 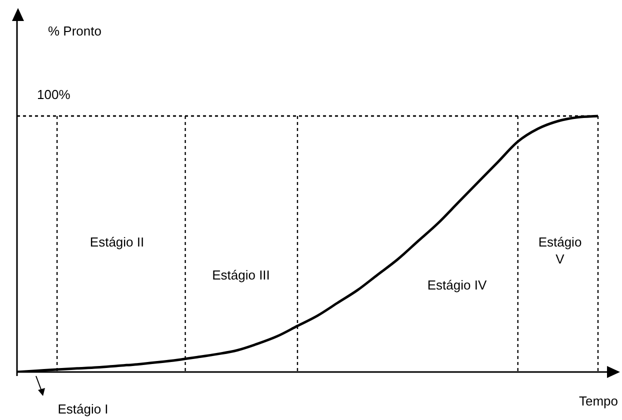 What do you see at coordinates (598, 401) in the screenshot?
I see `x-axis-title: Tempo` at bounding box center [598, 401].